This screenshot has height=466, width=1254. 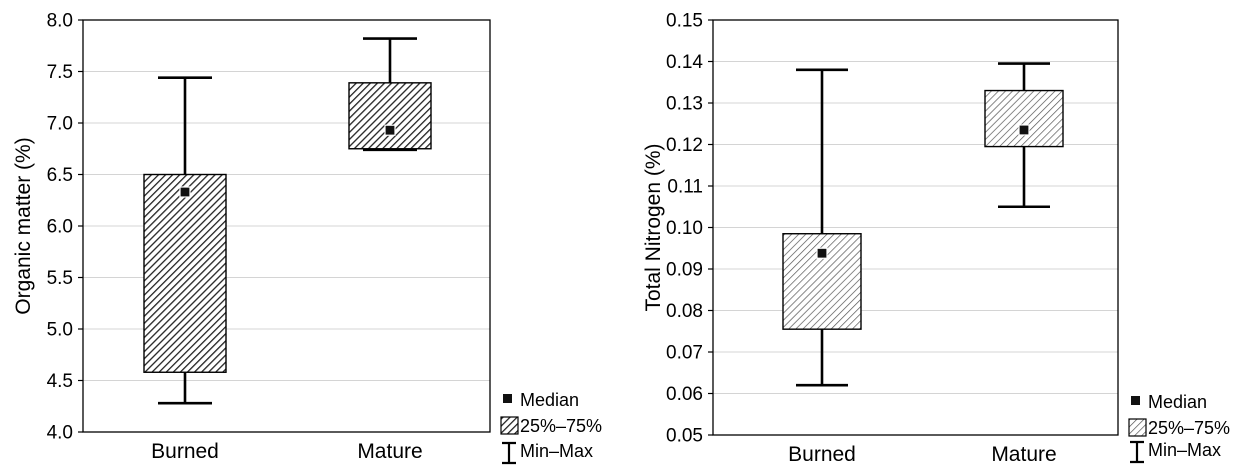 I want to click on y-tick-label: 6.5, so click(x=60, y=175).